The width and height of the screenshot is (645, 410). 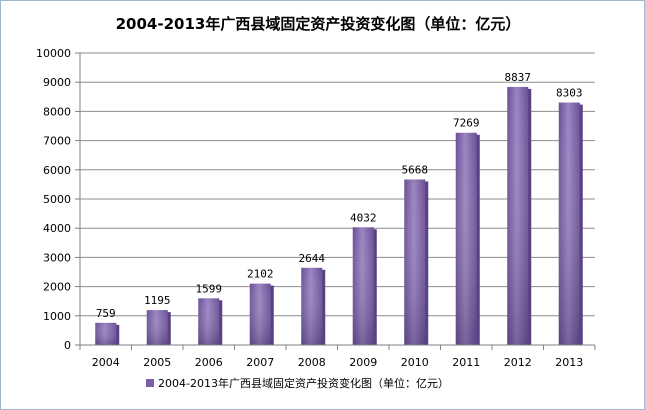 What do you see at coordinates (312, 362) in the screenshot?
I see `x-tick-label: 2008` at bounding box center [312, 362].